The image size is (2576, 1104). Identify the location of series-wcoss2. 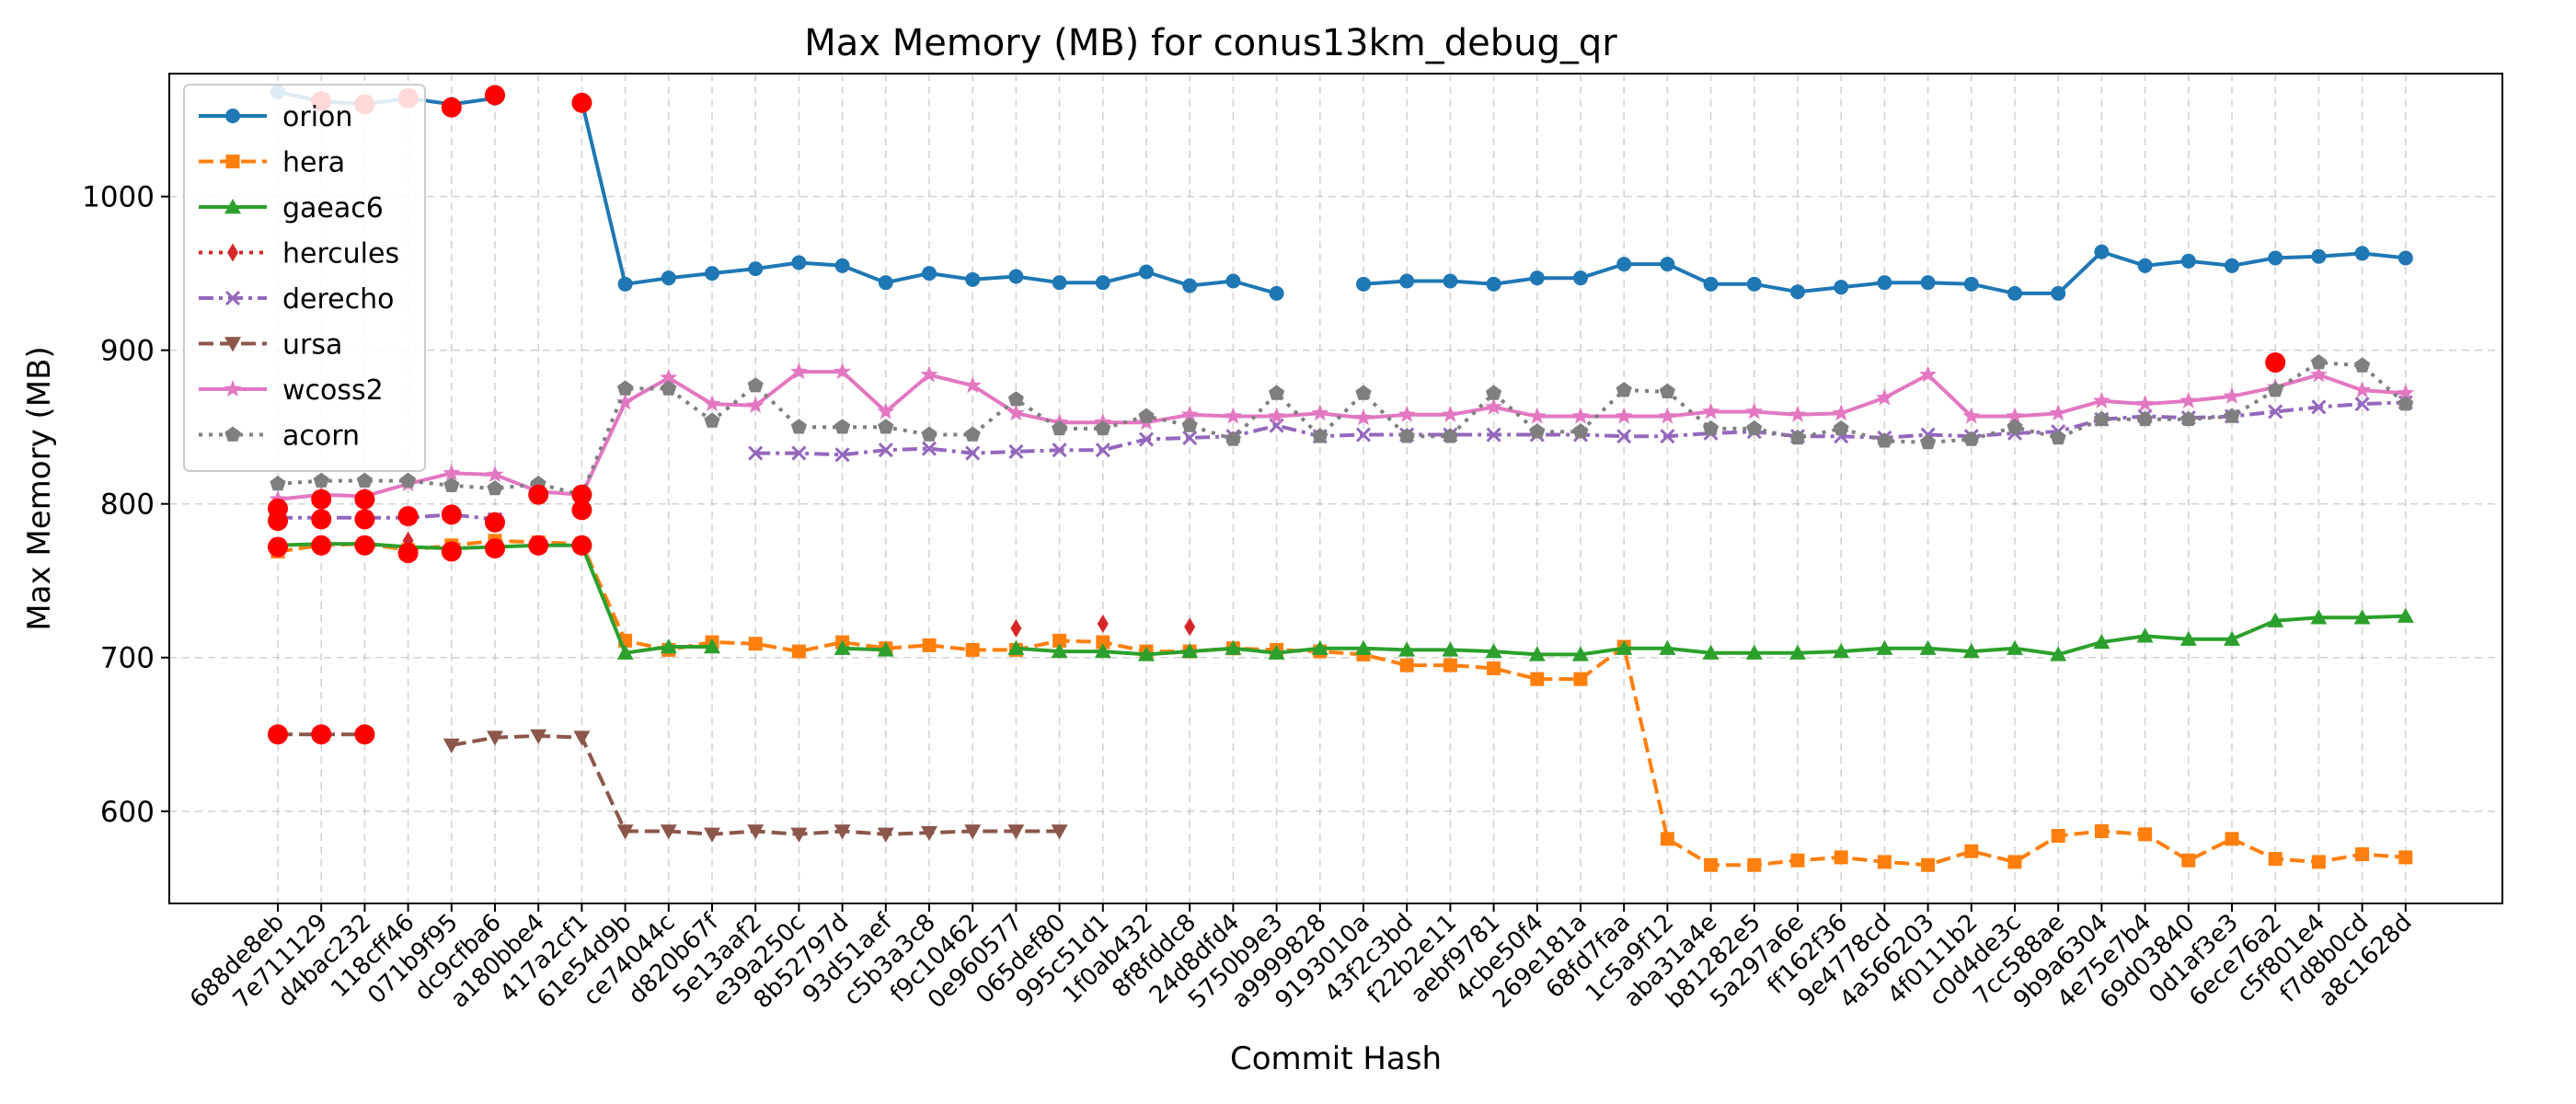
(1342, 434).